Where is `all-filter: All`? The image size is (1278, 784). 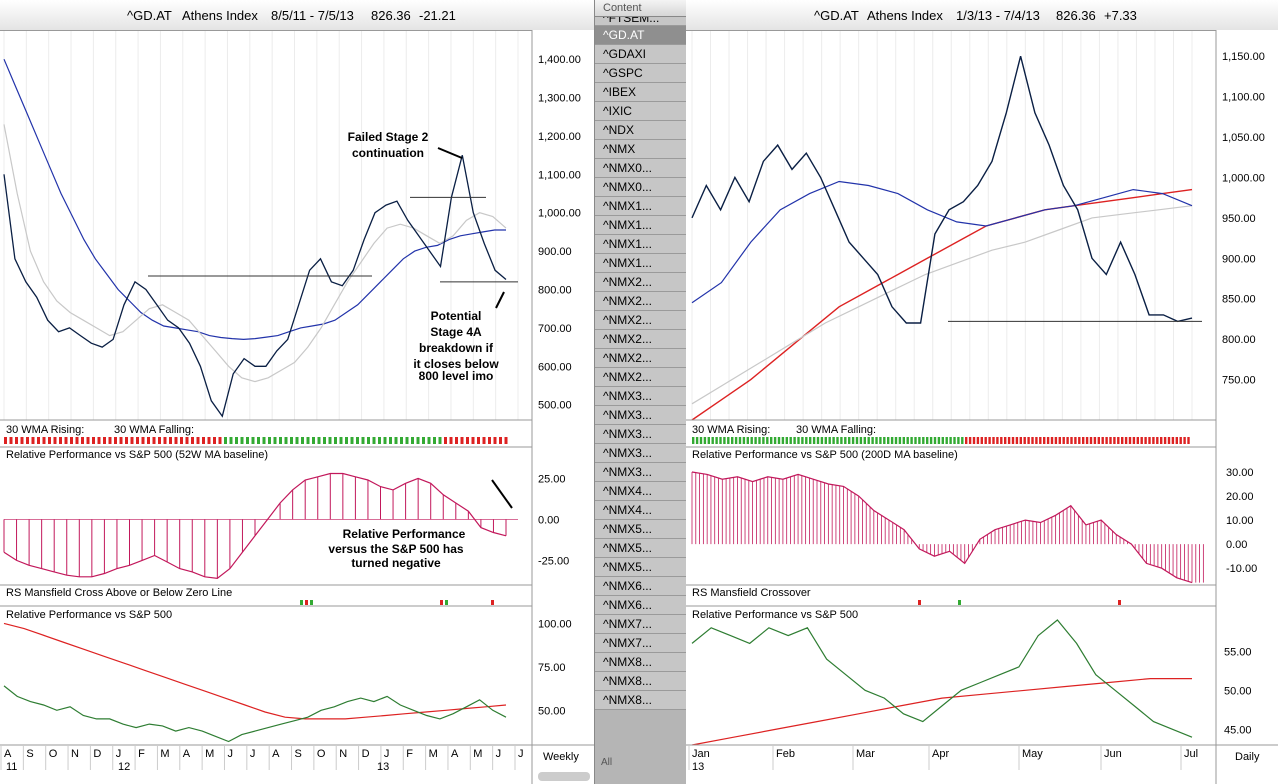 all-filter: All is located at coordinates (607, 762).